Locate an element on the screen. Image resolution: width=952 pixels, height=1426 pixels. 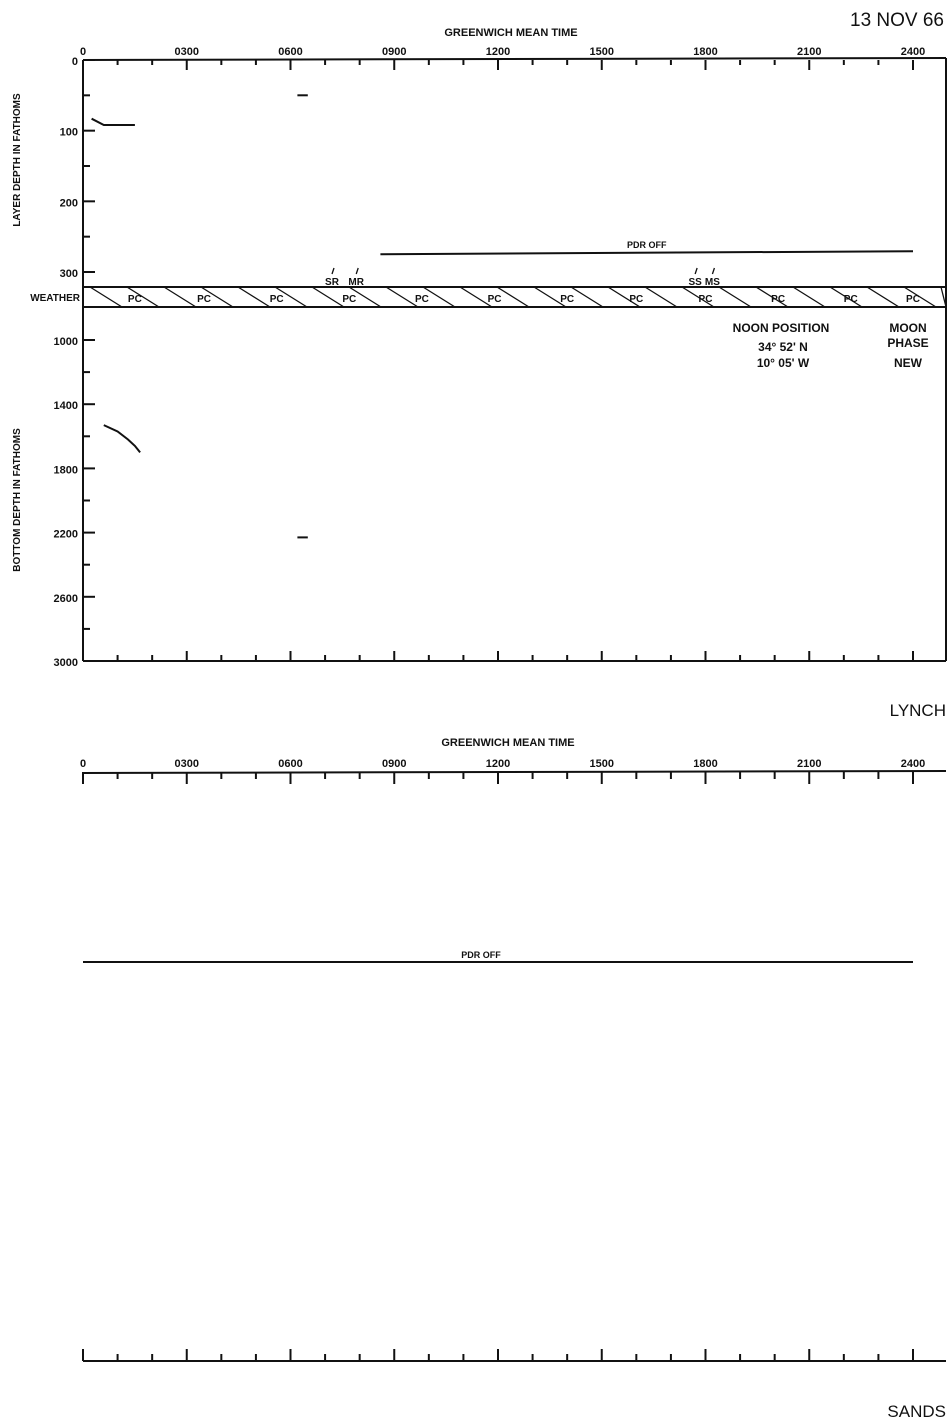
y-tick-label: 100 is located at coordinates (69, 133).